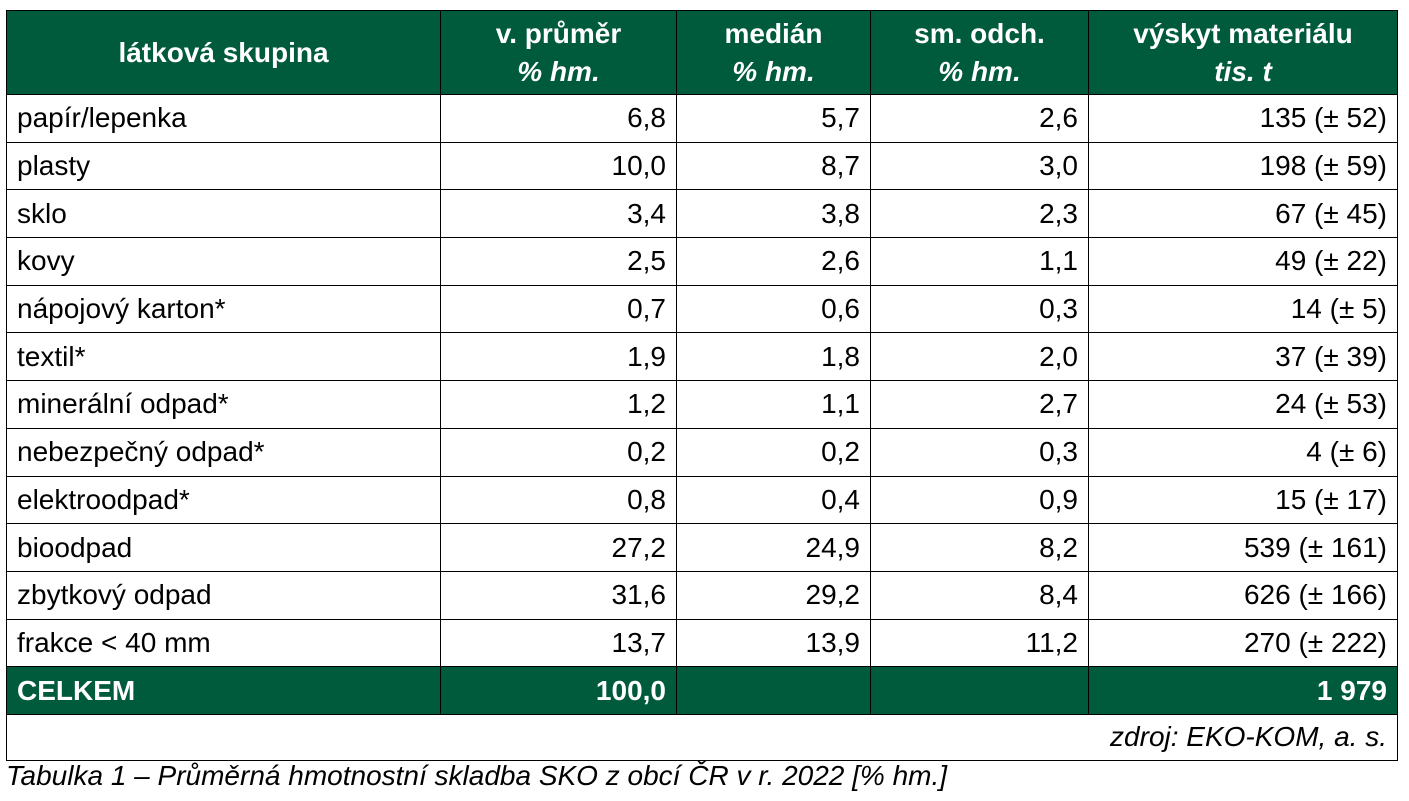 This screenshot has height=801, width=1409. I want to click on table-row: nebezpečný odpad* 0,2 0,2 0,3 4 (± 6), so click(702, 452).